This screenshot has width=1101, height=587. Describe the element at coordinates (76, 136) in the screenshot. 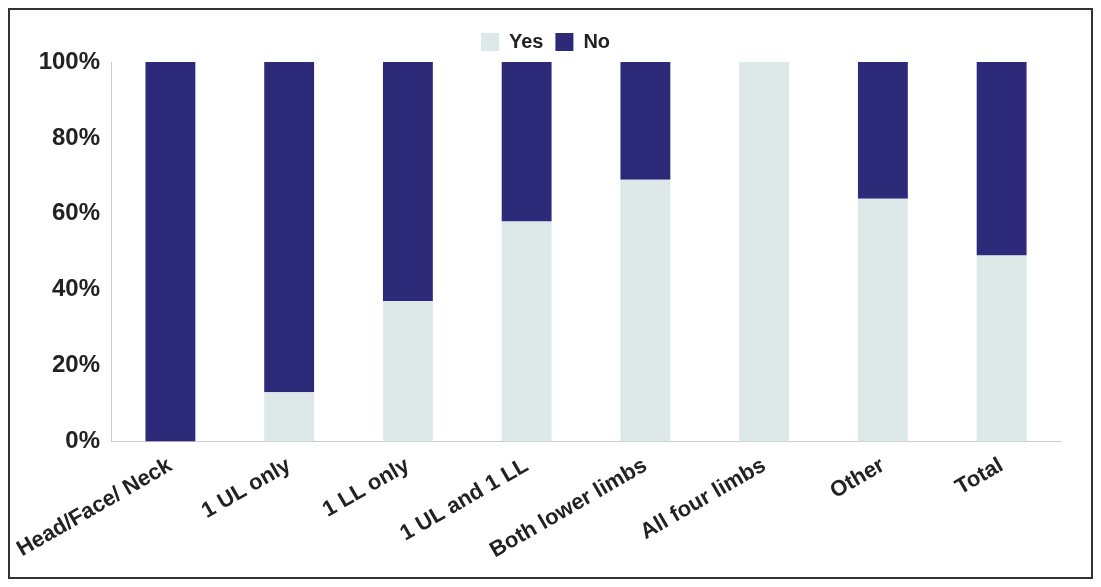

I see `y-tick-label: 80%` at that location.